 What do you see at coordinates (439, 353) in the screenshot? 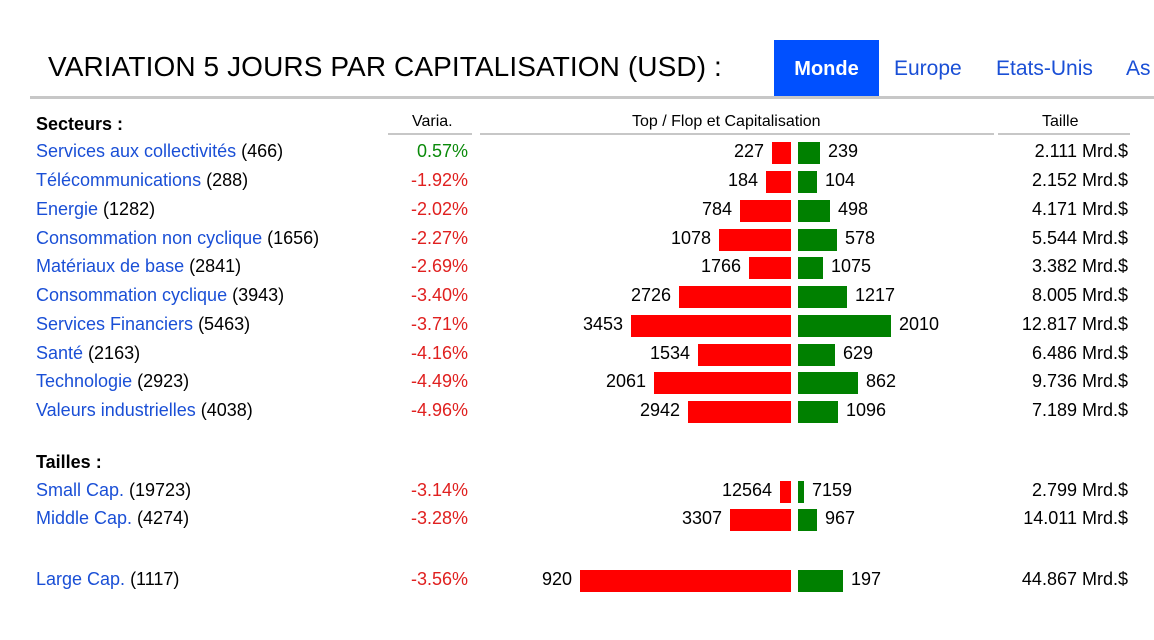
I see `sector-variation: -4.16%` at bounding box center [439, 353].